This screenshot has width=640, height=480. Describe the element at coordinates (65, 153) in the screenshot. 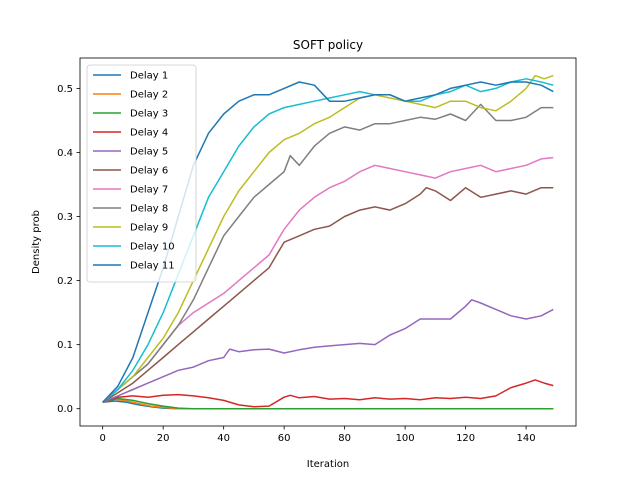

I see `y-tick-label: 0.4` at that location.